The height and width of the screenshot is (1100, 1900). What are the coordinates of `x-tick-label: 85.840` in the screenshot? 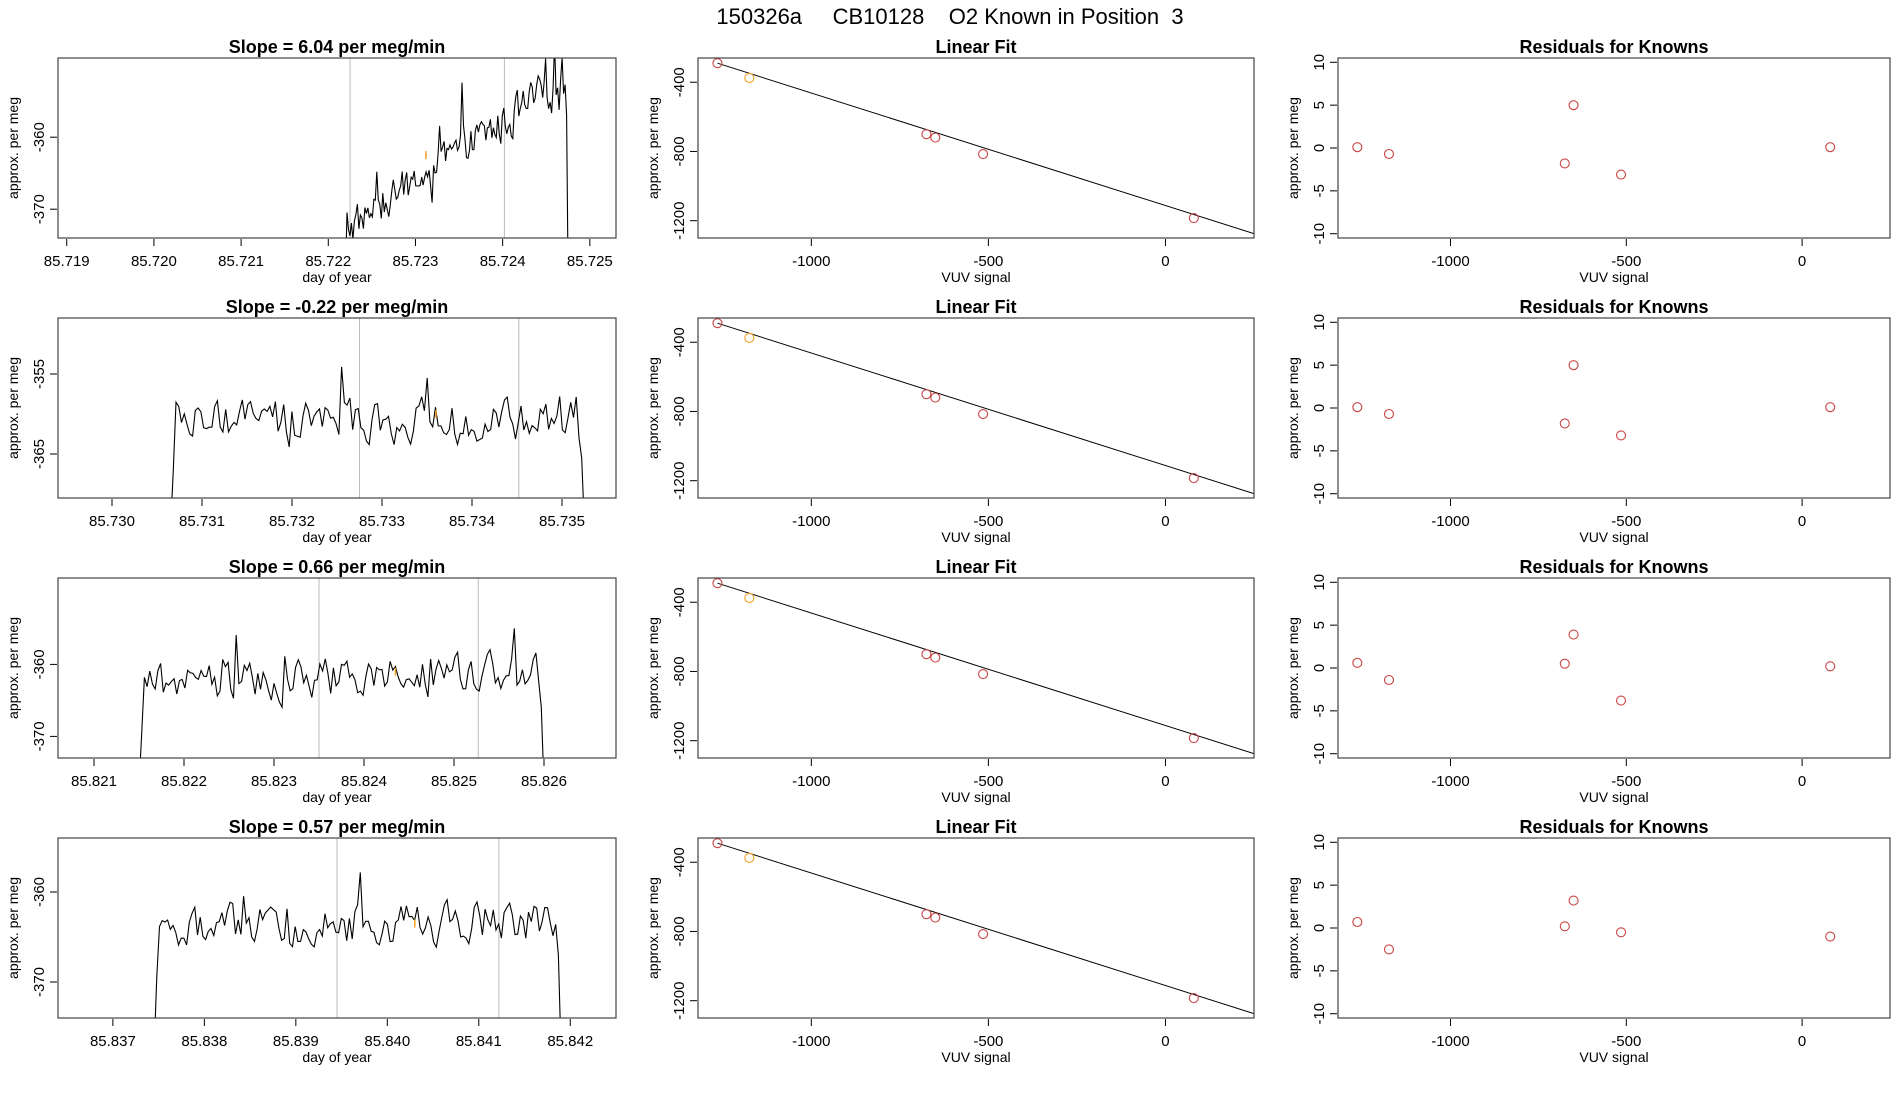 It's located at (387, 1041).